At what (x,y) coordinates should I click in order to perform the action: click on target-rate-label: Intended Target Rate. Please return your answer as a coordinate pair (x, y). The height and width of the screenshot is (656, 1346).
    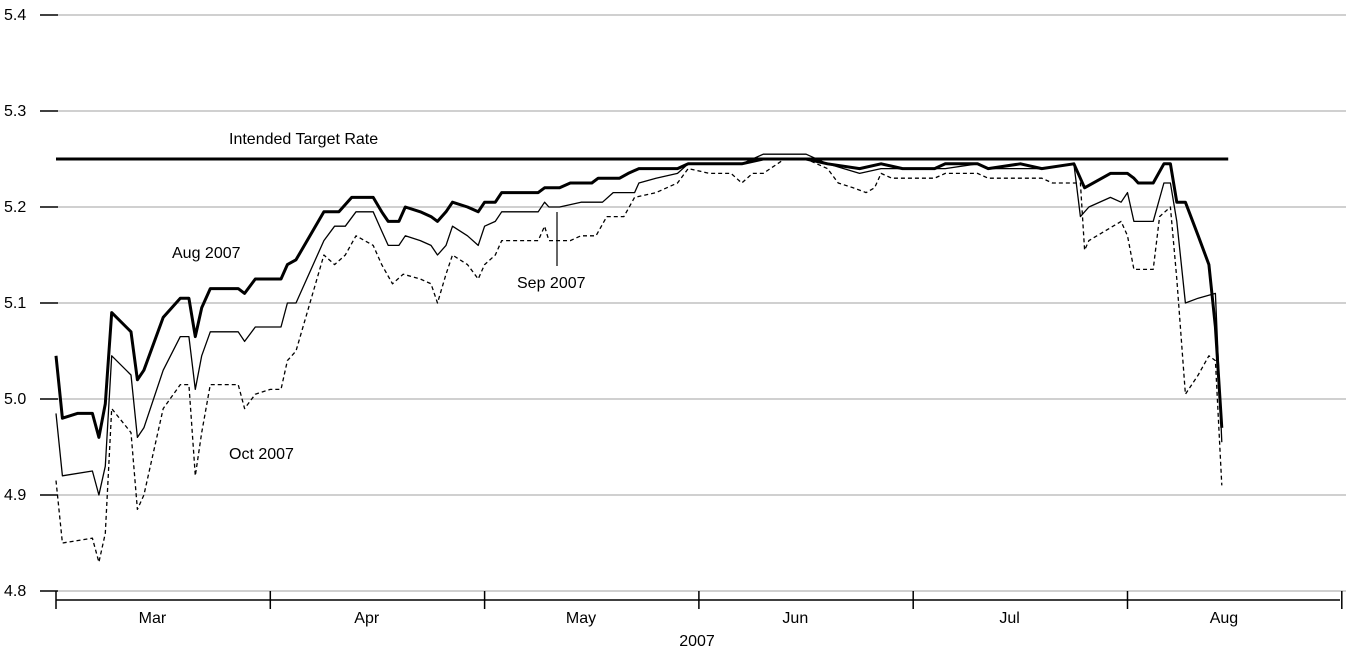
    Looking at the image, I should click on (303, 139).